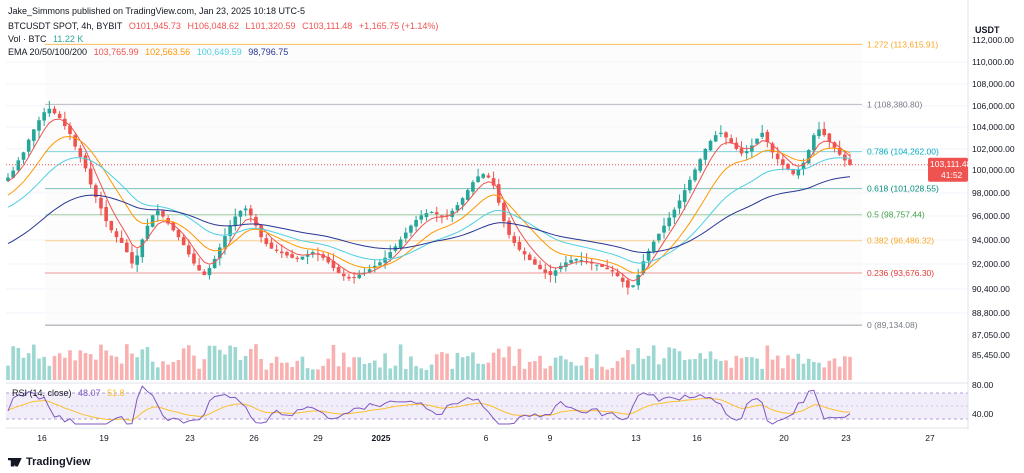 This screenshot has height=473, width=1024. What do you see at coordinates (993, 84) in the screenshot?
I see `price-tick-label: 108,000.00` at bounding box center [993, 84].